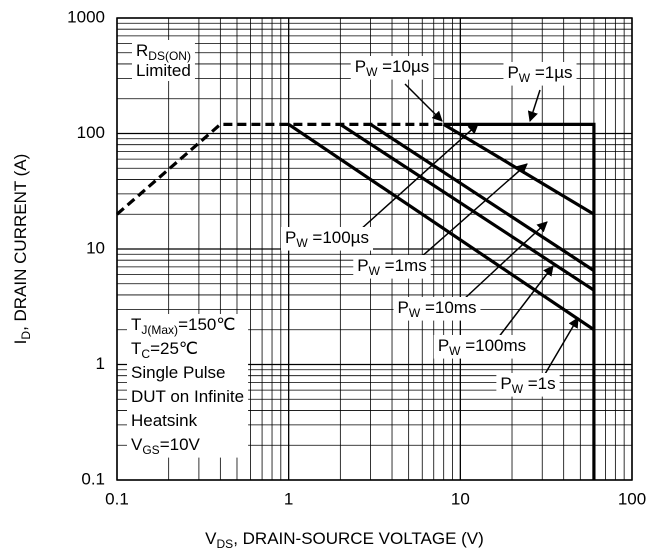 Image resolution: width=664 pixels, height=553 pixels. I want to click on text-part: =150℃, so click(206, 324).